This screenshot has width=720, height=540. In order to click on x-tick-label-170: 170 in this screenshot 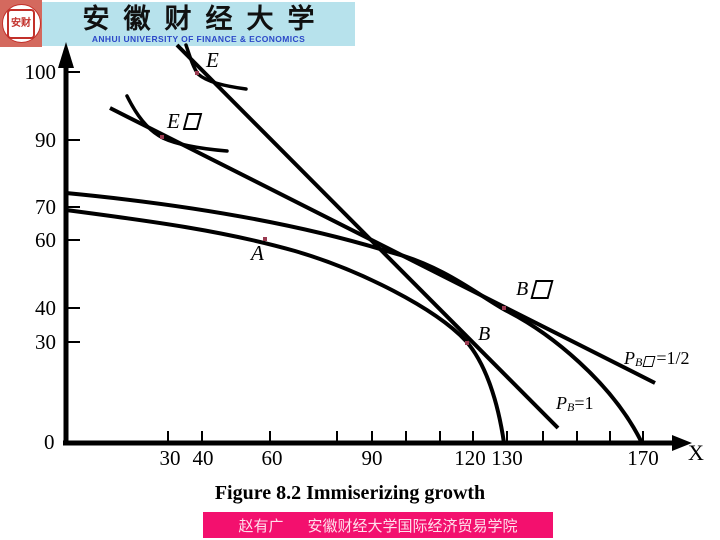, I will do `click(643, 458)`.